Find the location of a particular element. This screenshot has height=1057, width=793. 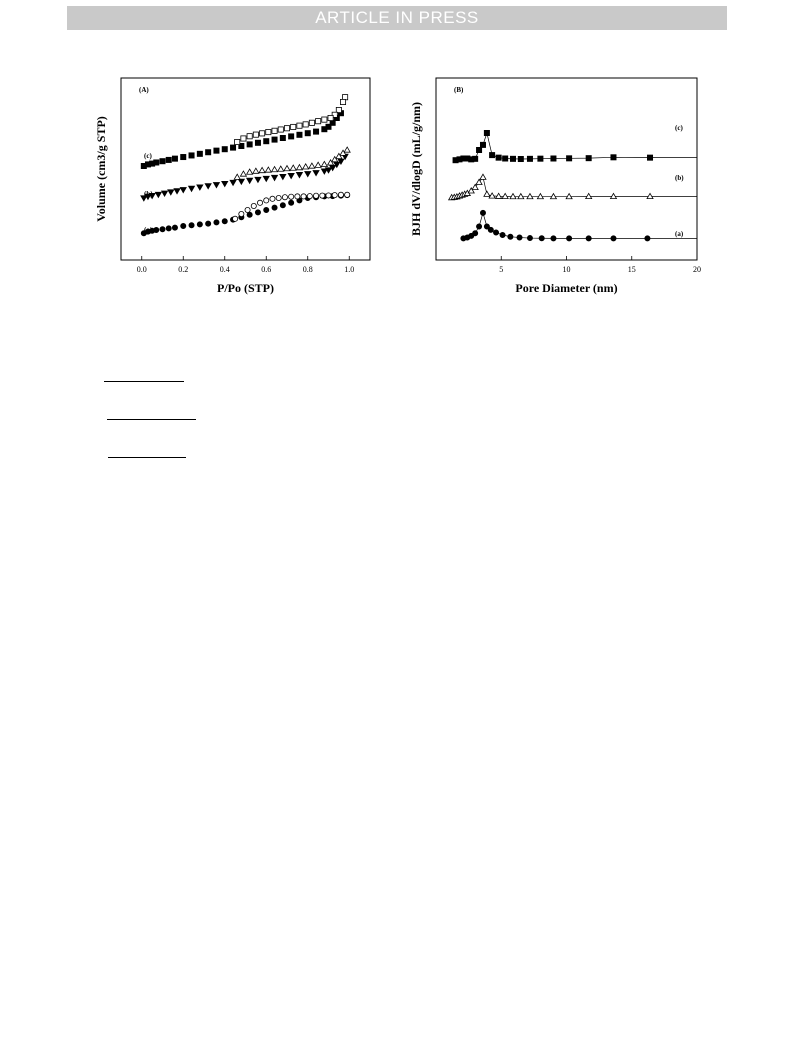

panel-label: (A) is located at coordinates (144, 90).